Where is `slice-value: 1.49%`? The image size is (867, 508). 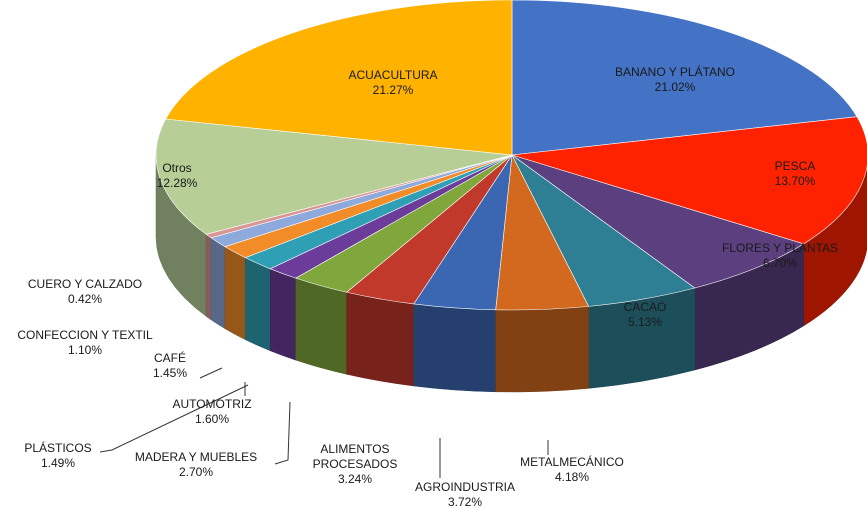 slice-value: 1.49% is located at coordinates (58, 463).